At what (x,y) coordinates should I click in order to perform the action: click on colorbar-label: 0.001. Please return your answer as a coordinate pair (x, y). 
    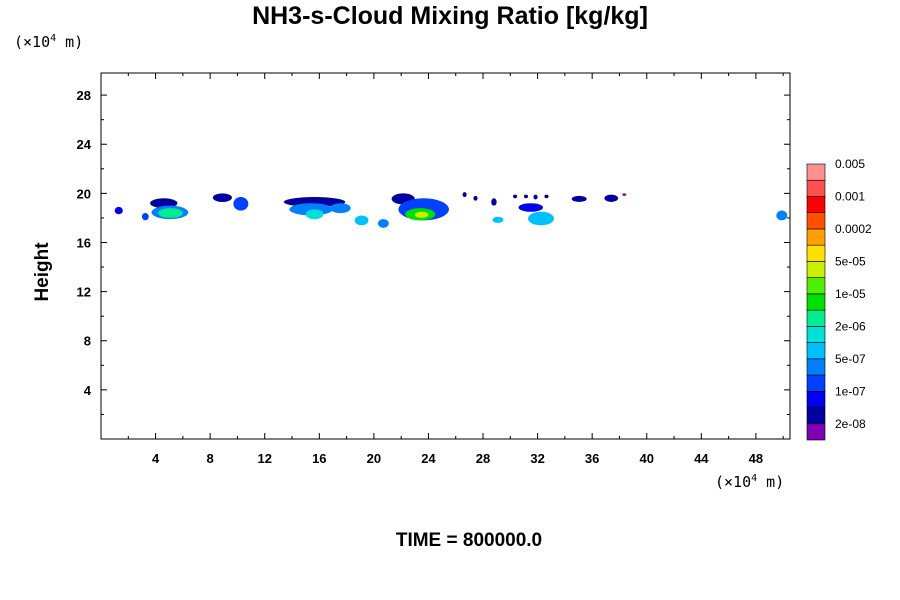
    Looking at the image, I should click on (850, 196).